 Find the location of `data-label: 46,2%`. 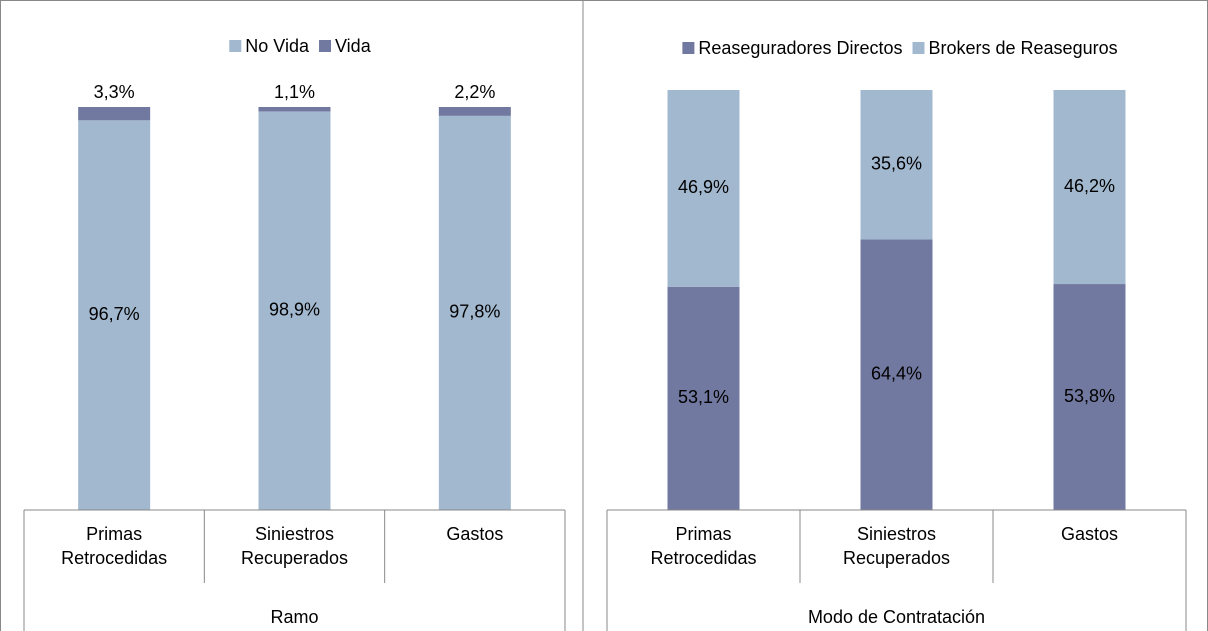

data-label: 46,2% is located at coordinates (1089, 186).